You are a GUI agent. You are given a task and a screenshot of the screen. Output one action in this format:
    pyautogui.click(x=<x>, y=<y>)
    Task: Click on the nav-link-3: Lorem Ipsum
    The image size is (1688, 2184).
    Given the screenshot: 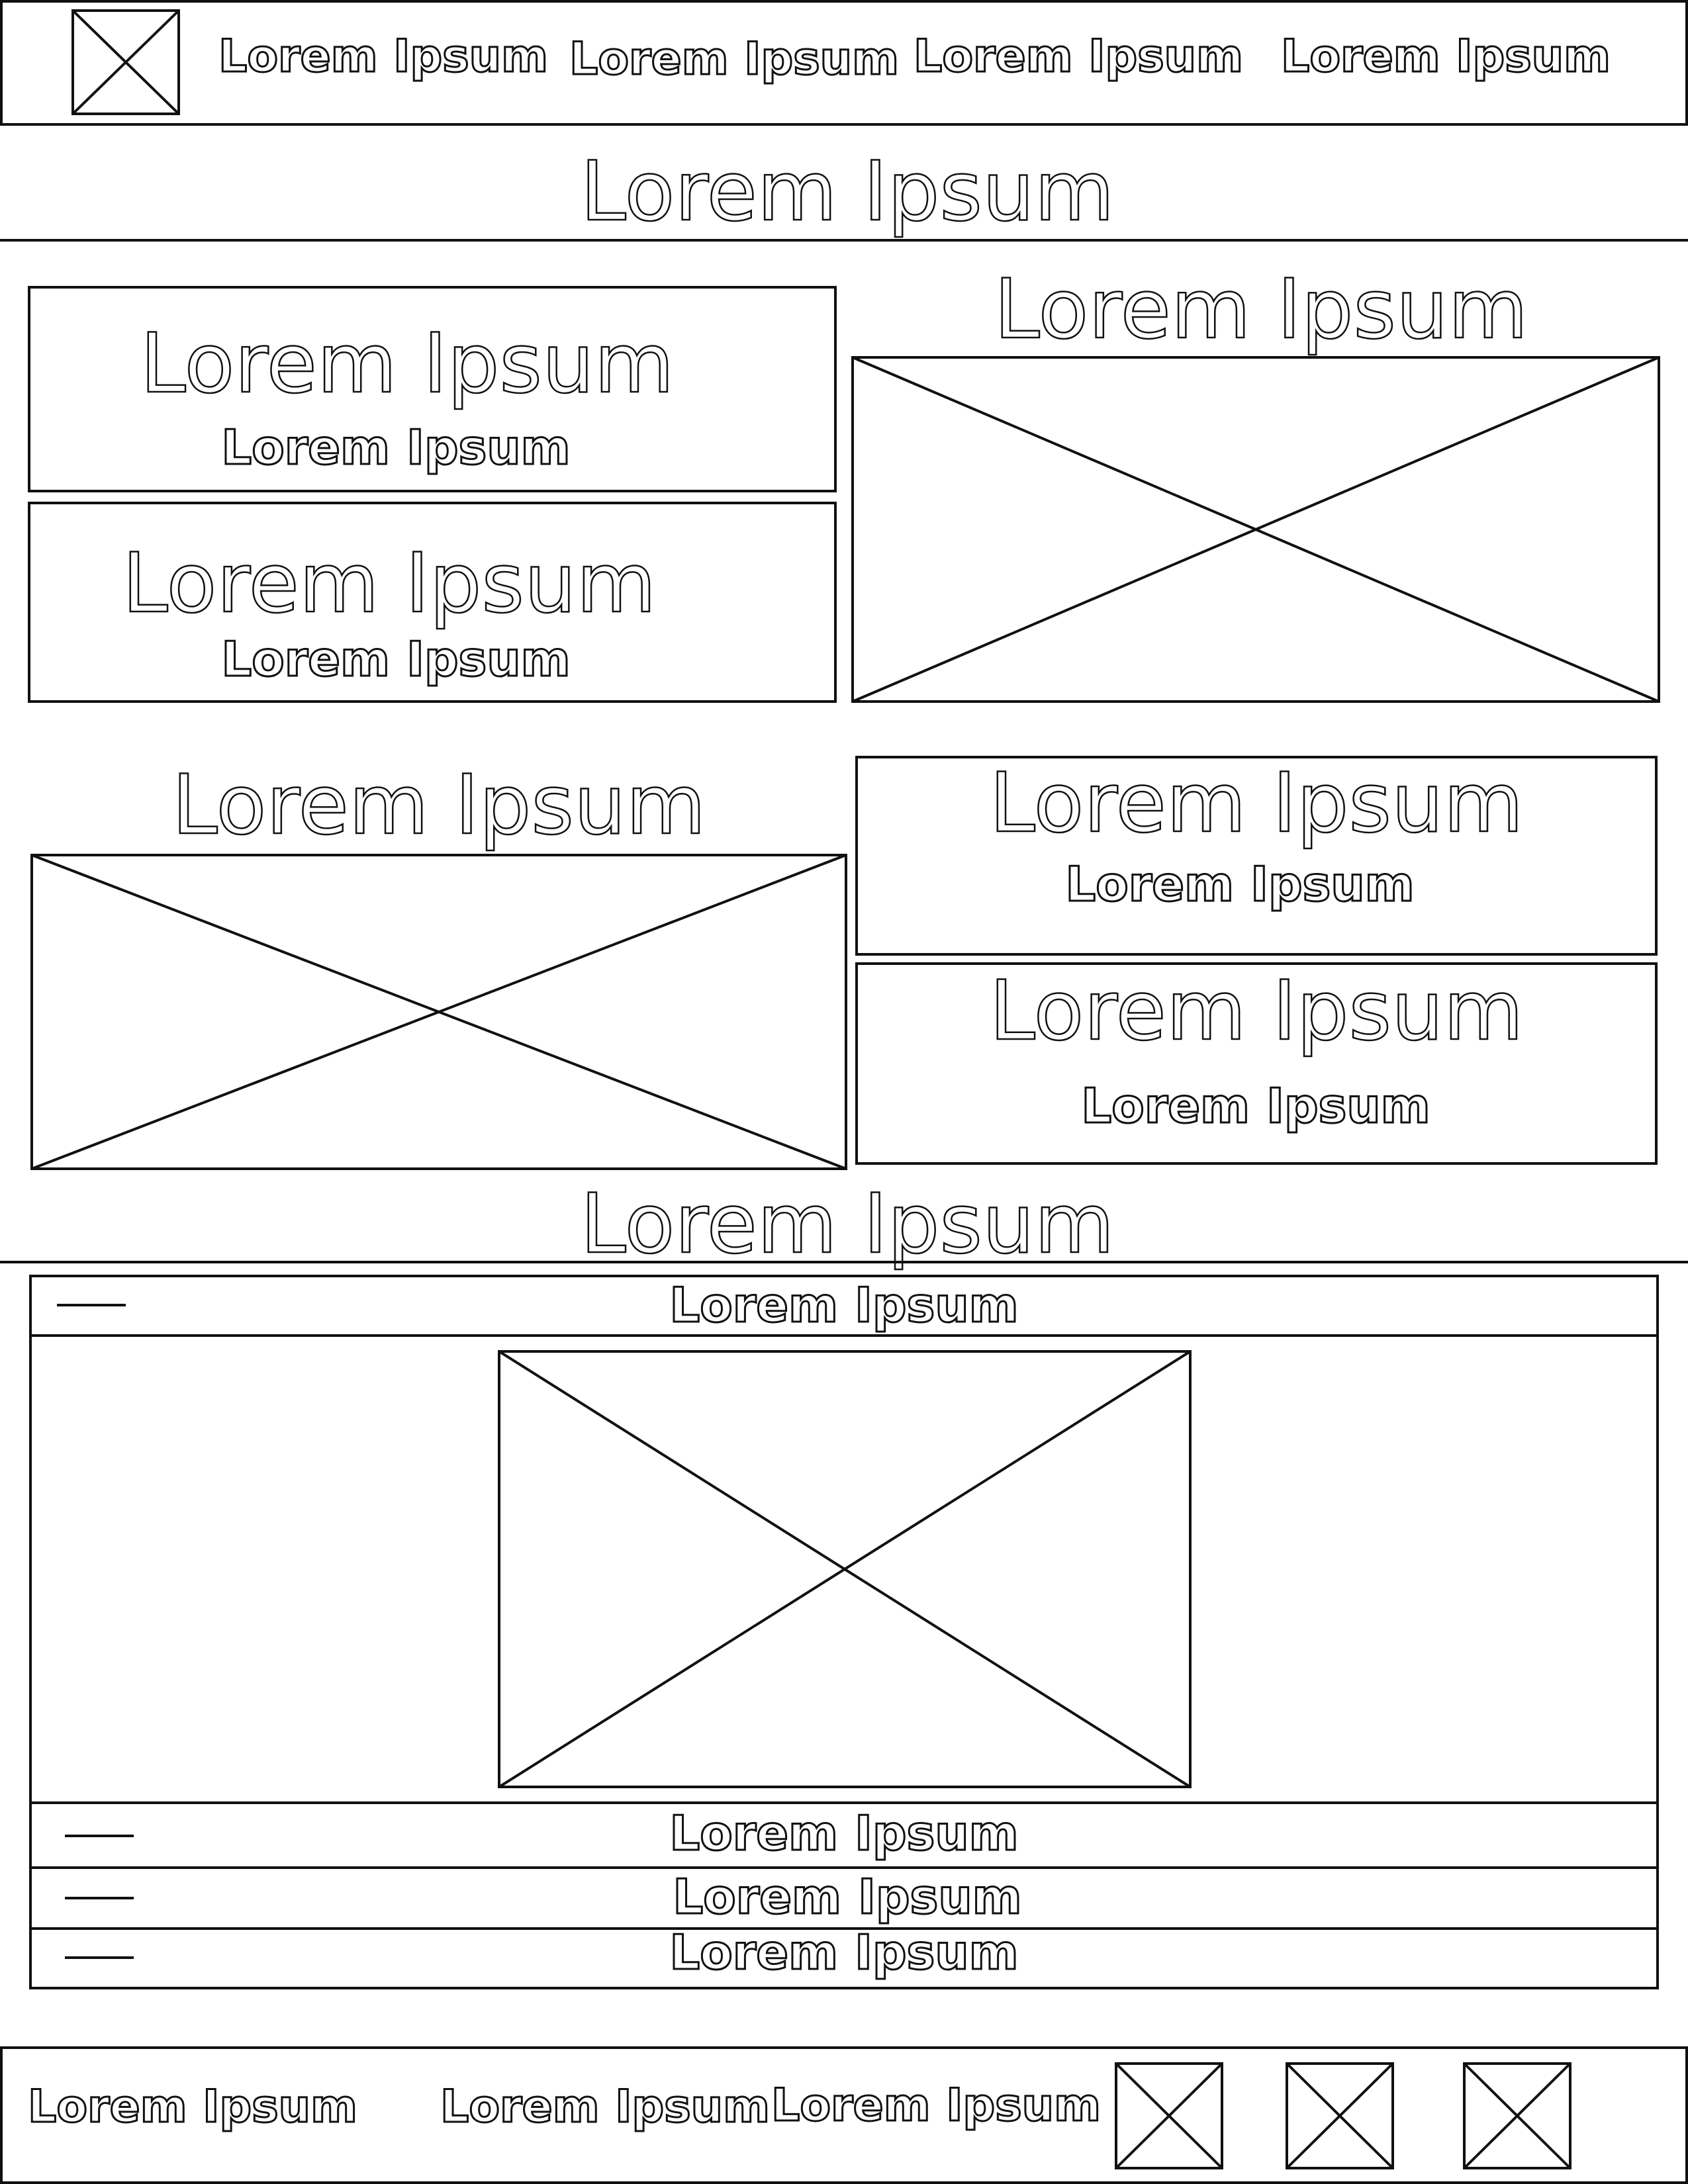 What is the action you would take?
    pyautogui.click(x=1078, y=57)
    